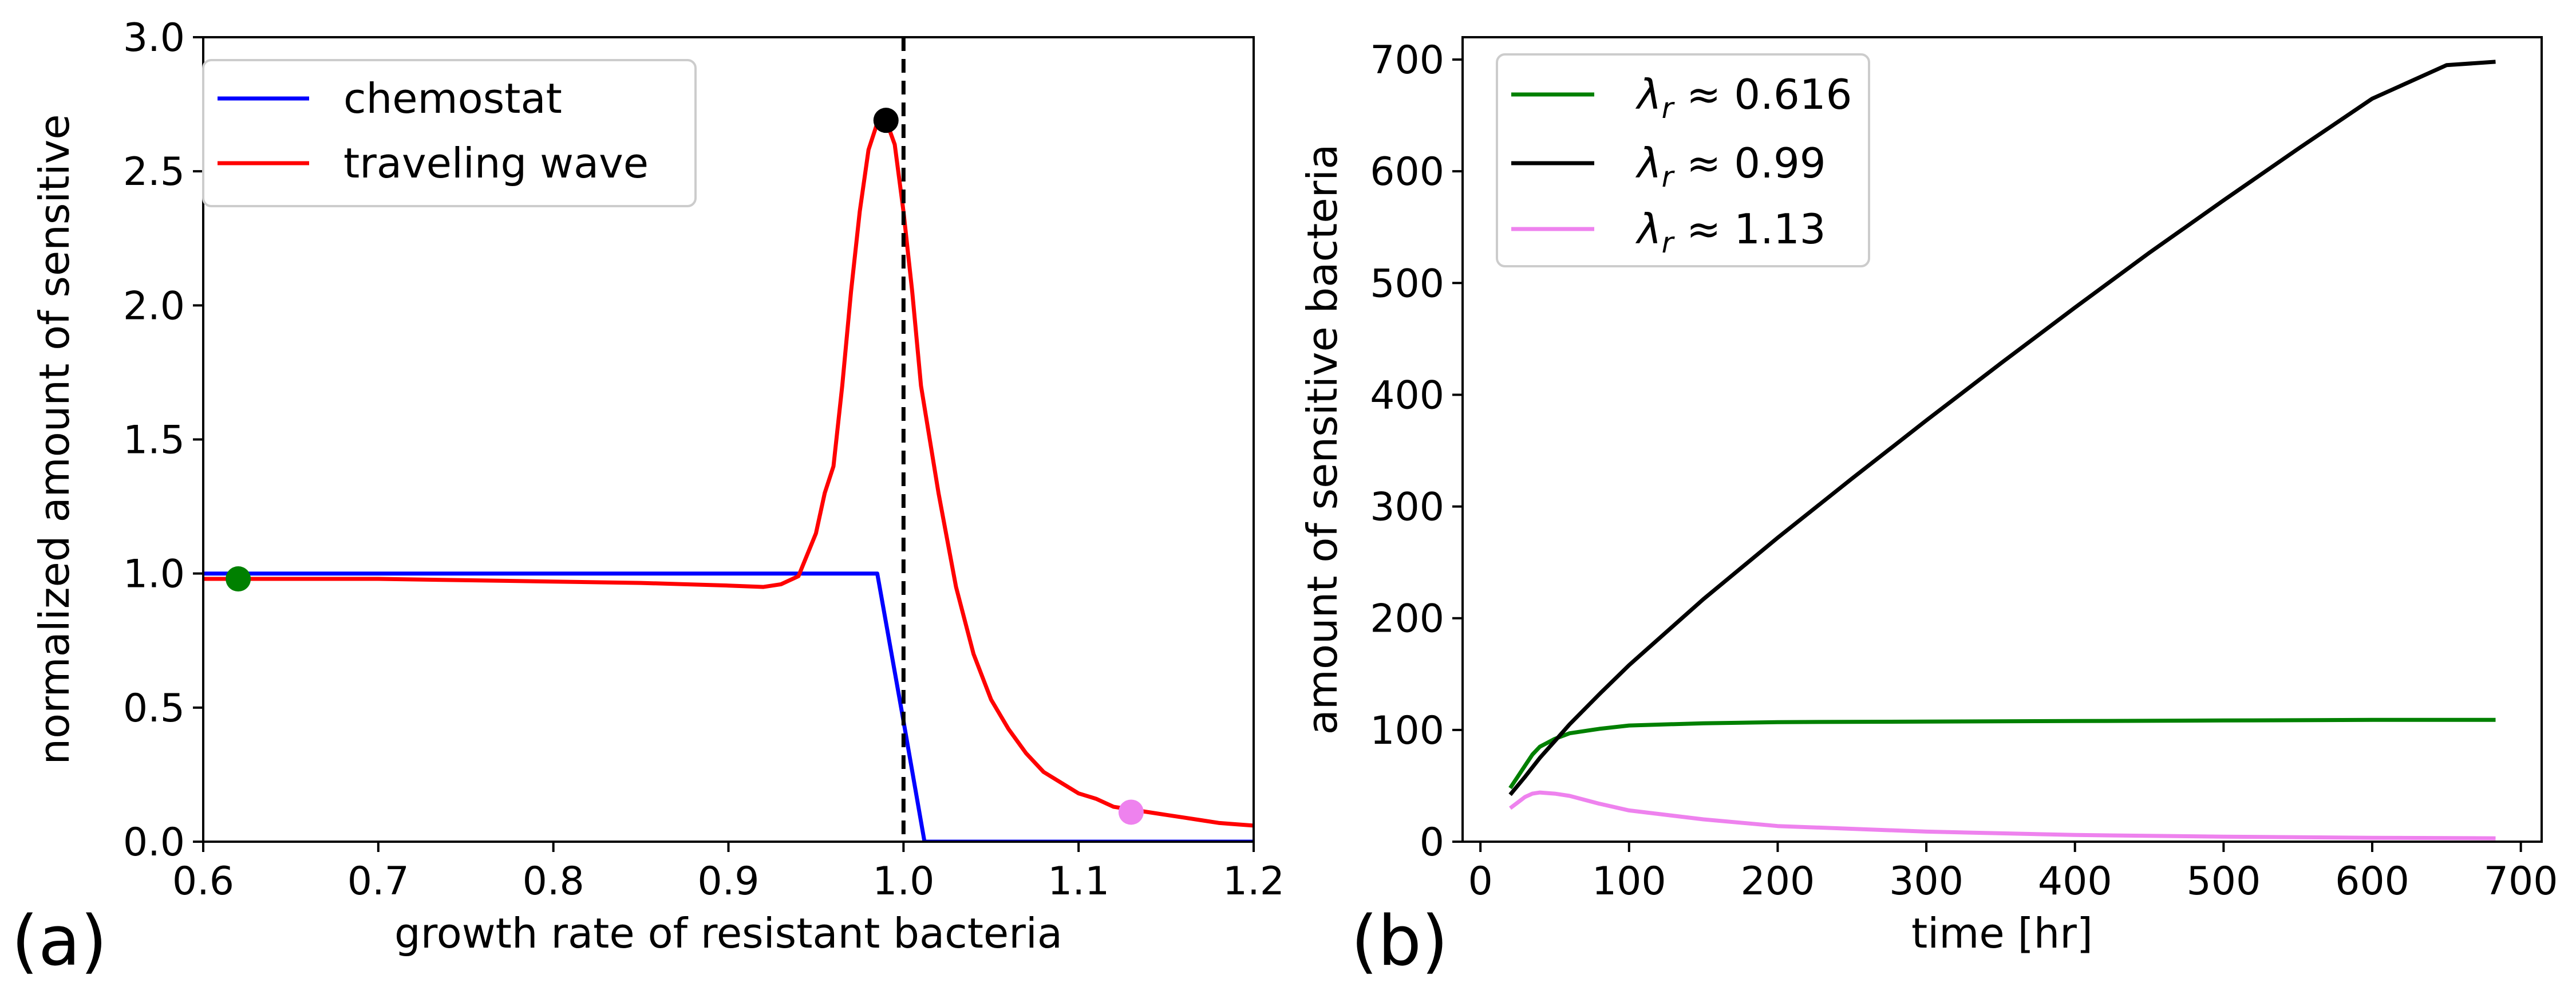 The image size is (2576, 1002). What do you see at coordinates (1407, 731) in the screenshot?
I see `y-tick-label: 100` at bounding box center [1407, 731].